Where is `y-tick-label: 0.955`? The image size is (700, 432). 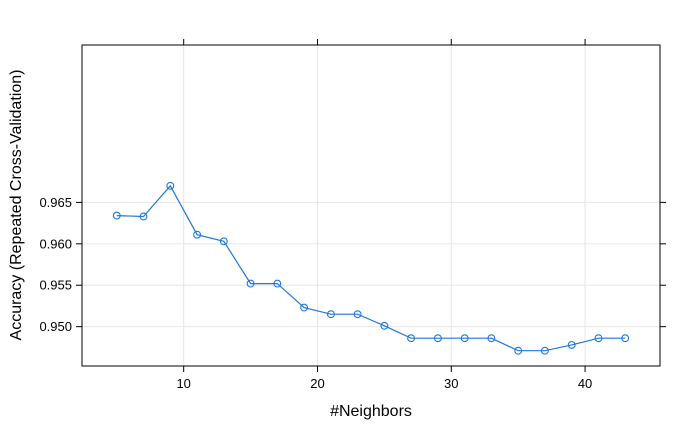 y-tick-label: 0.955 is located at coordinates (55, 285).